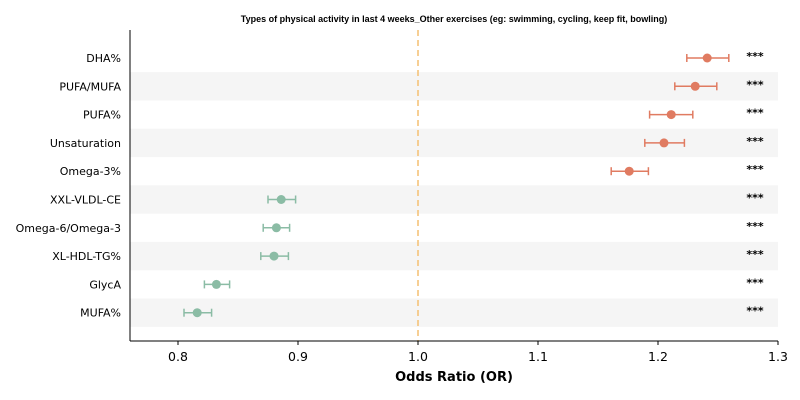 The width and height of the screenshot is (800, 400). Describe the element at coordinates (85, 200) in the screenshot. I see `row-label: XXL-VLDL-CE` at that location.